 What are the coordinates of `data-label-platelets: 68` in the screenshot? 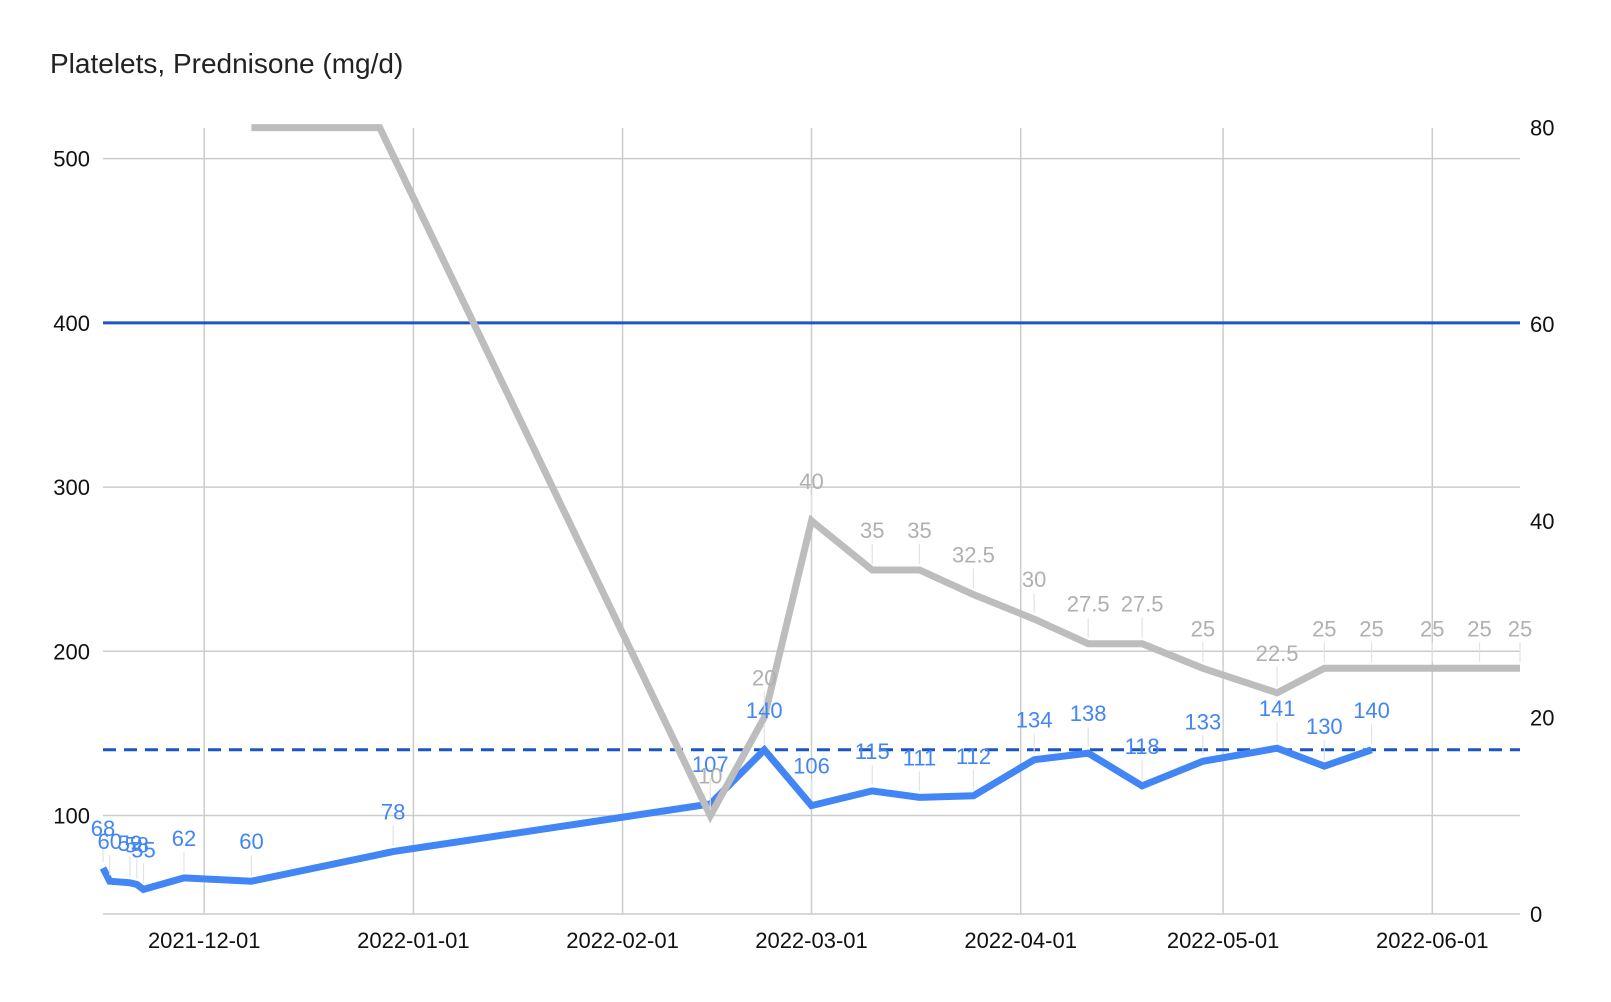 It's located at (103, 828).